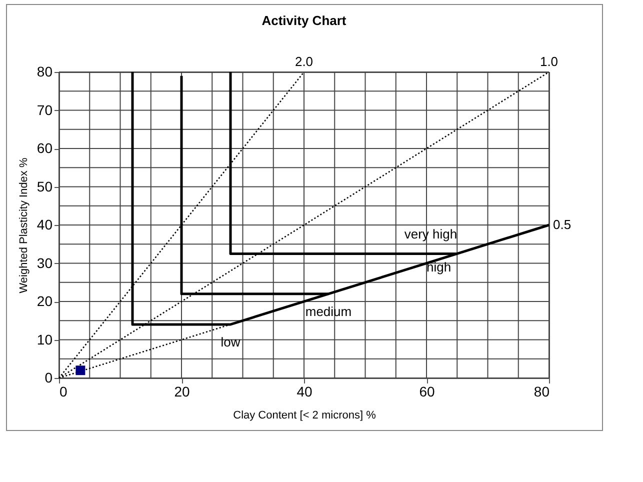 This screenshot has width=643, height=482. What do you see at coordinates (562, 224) in the screenshot?
I see `annotation: 0.5` at bounding box center [562, 224].